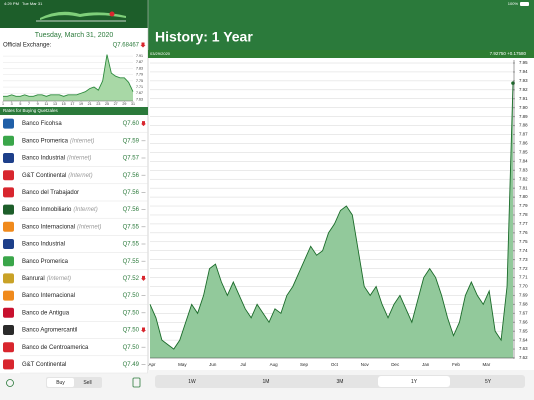  I want to click on toggle-option: Buy, so click(60, 383).